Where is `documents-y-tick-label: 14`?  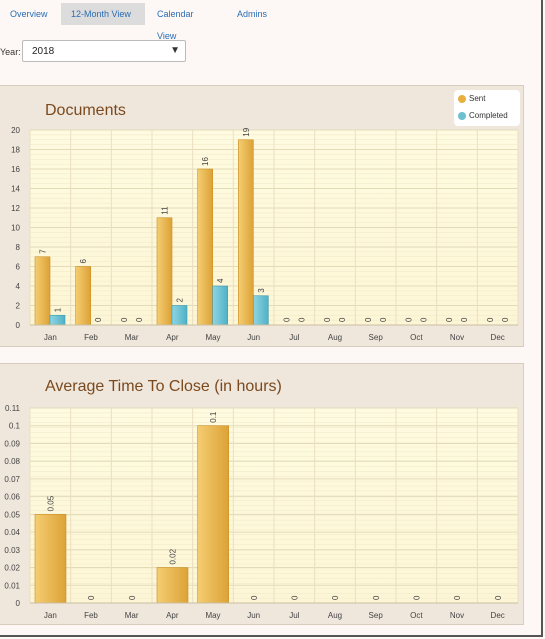 documents-y-tick-label: 14 is located at coordinates (15, 189).